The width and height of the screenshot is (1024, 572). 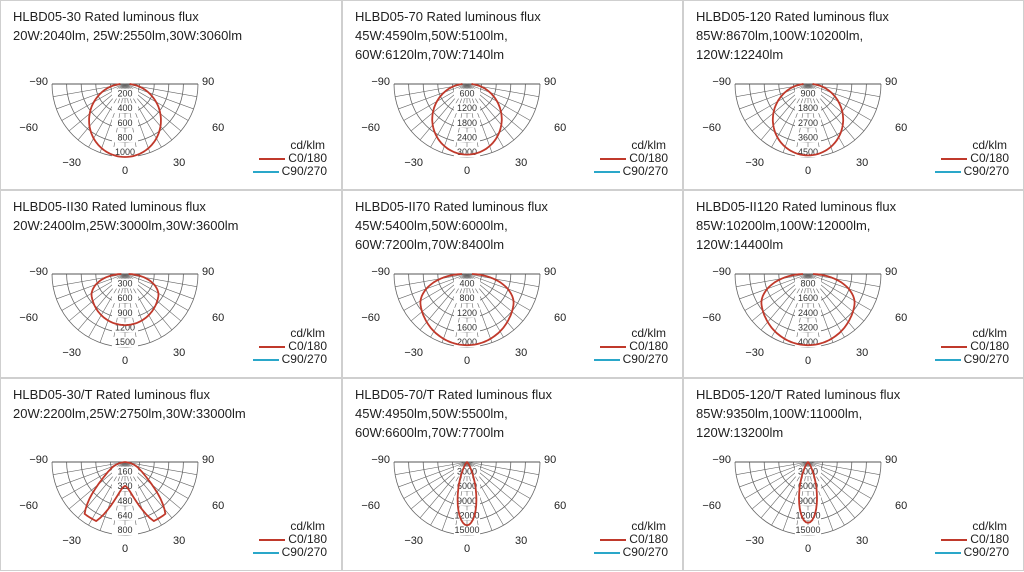 What do you see at coordinates (808, 108) in the screenshot?
I see `radial-tick-label: 1800` at bounding box center [808, 108].